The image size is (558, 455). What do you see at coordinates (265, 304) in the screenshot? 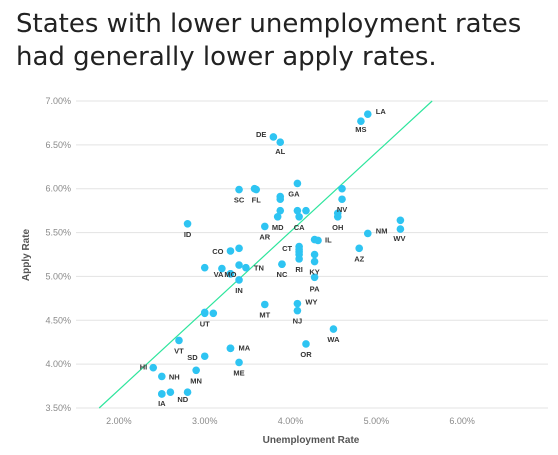
I see `data-point-mt` at bounding box center [265, 304].